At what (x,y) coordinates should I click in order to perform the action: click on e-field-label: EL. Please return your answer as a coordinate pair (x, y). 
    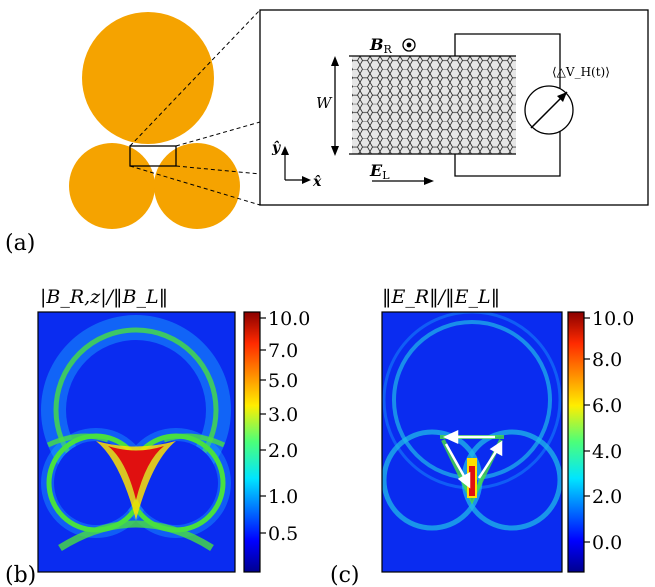
    Looking at the image, I should click on (379, 171).